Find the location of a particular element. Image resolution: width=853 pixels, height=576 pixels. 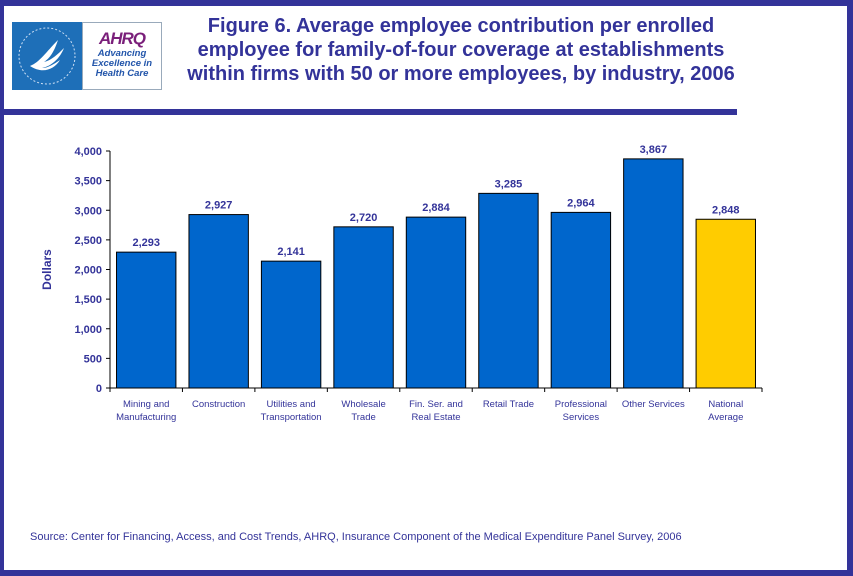

bar-value-label: 3,867 is located at coordinates (654, 150).